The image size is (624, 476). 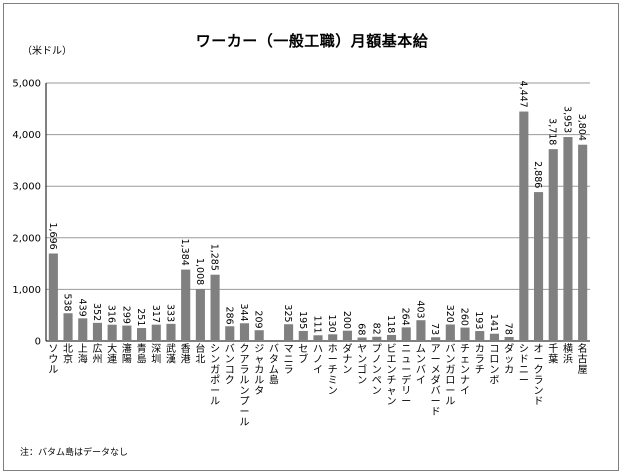 I want to click on x-category-label: 横浜, so click(x=568, y=354).